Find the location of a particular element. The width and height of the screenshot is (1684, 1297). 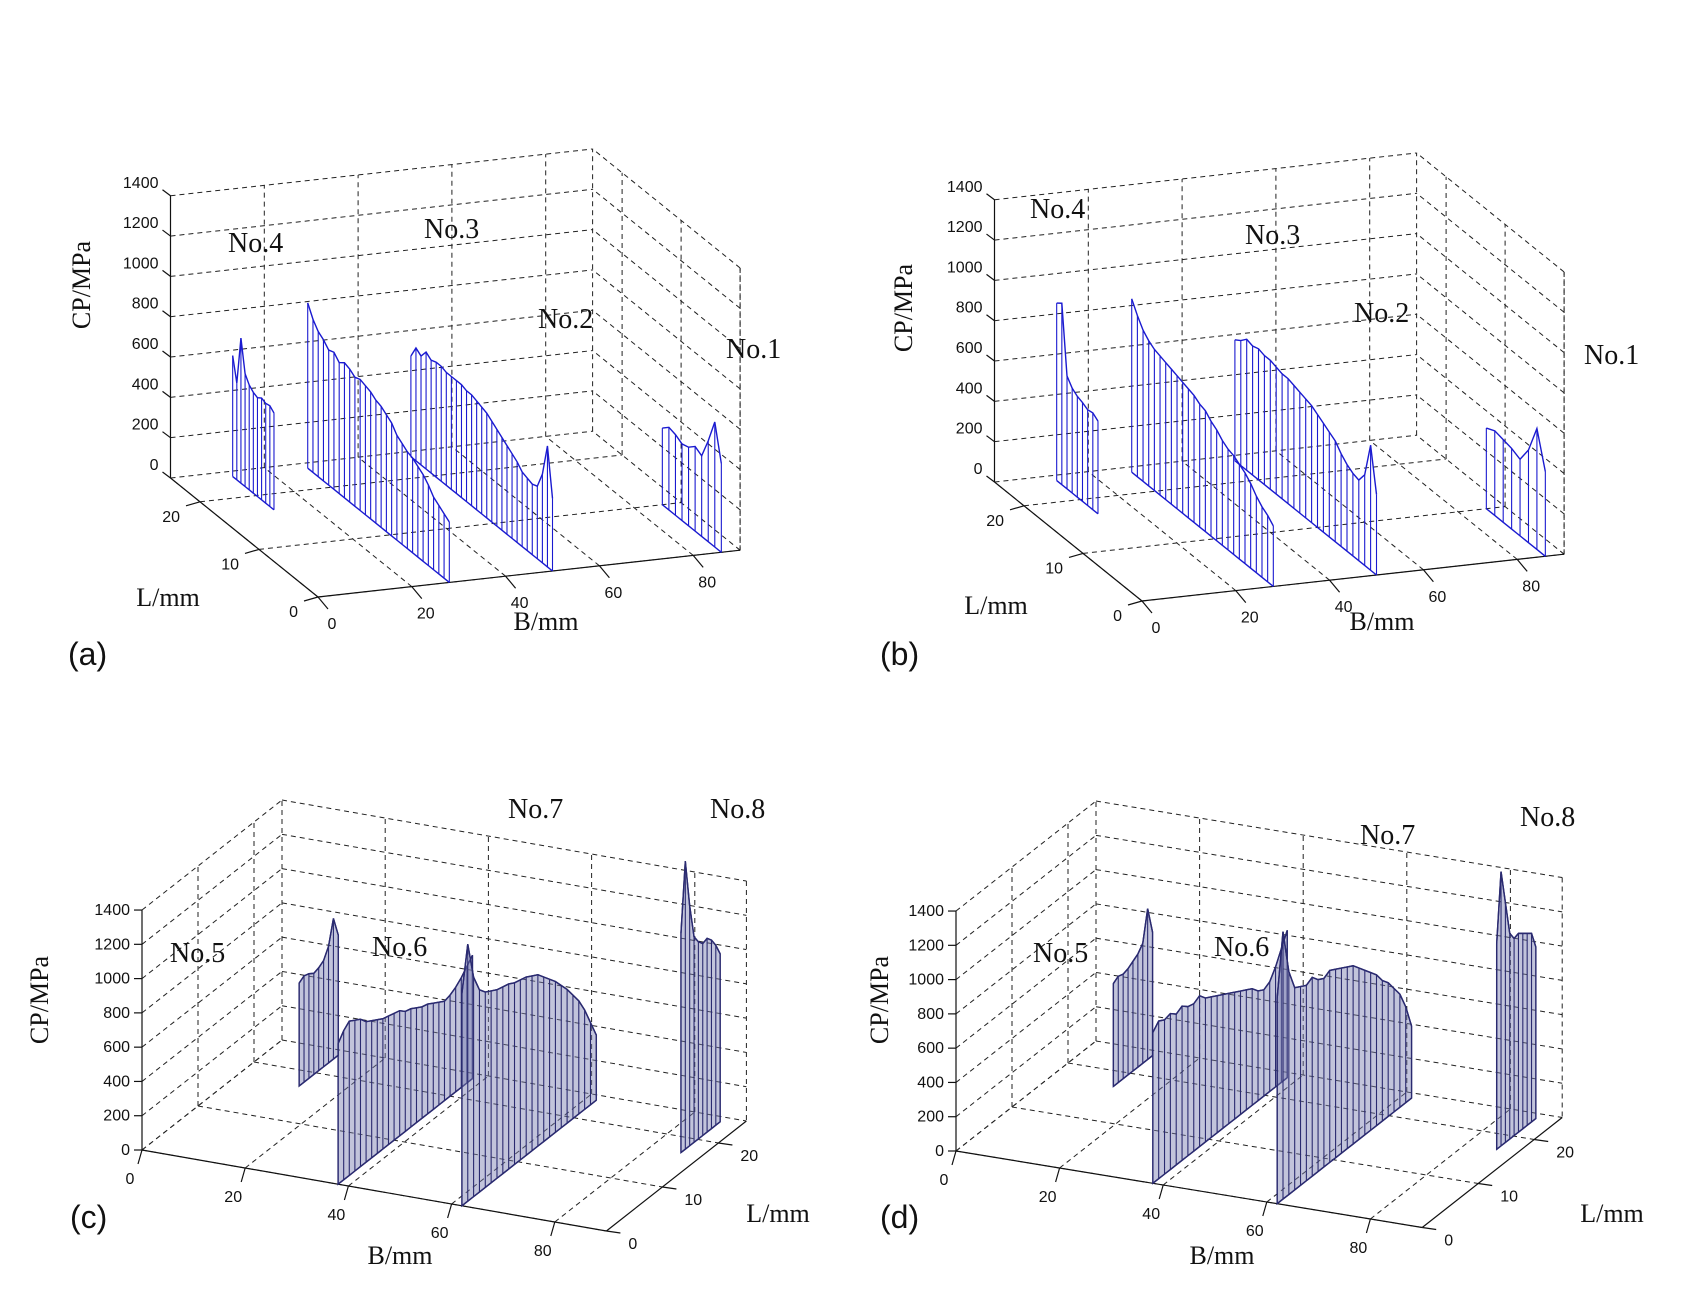

series-annotation: No.4 is located at coordinates (1057, 209).